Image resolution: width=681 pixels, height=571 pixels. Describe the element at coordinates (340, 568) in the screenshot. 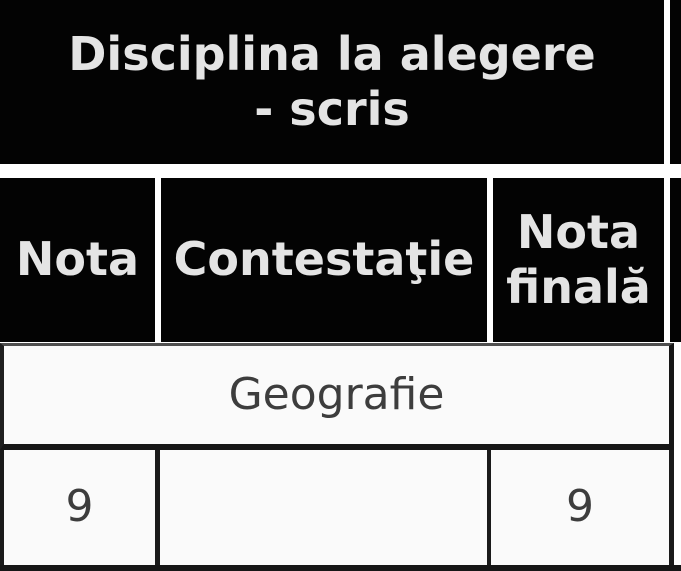

I see `table-bottom-border` at that location.